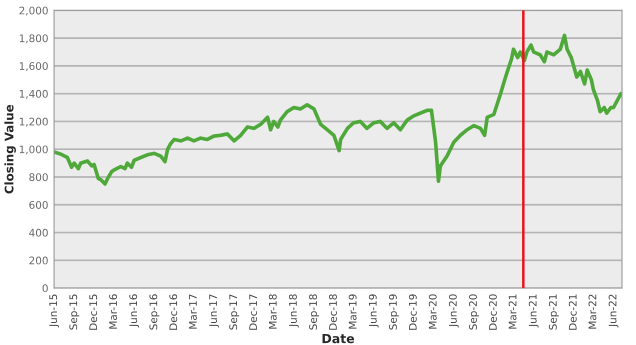 The width and height of the screenshot is (636, 345). Describe the element at coordinates (432, 311) in the screenshot. I see `x-tick-label: Mar-20` at that location.